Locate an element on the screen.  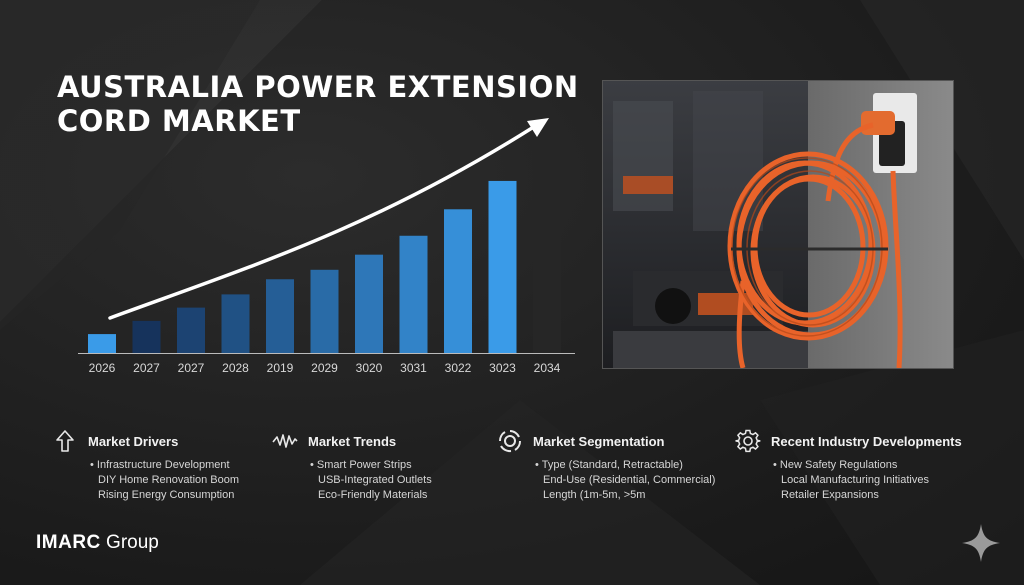
list-item: New Safety Regulations is located at coordinates (871, 465).